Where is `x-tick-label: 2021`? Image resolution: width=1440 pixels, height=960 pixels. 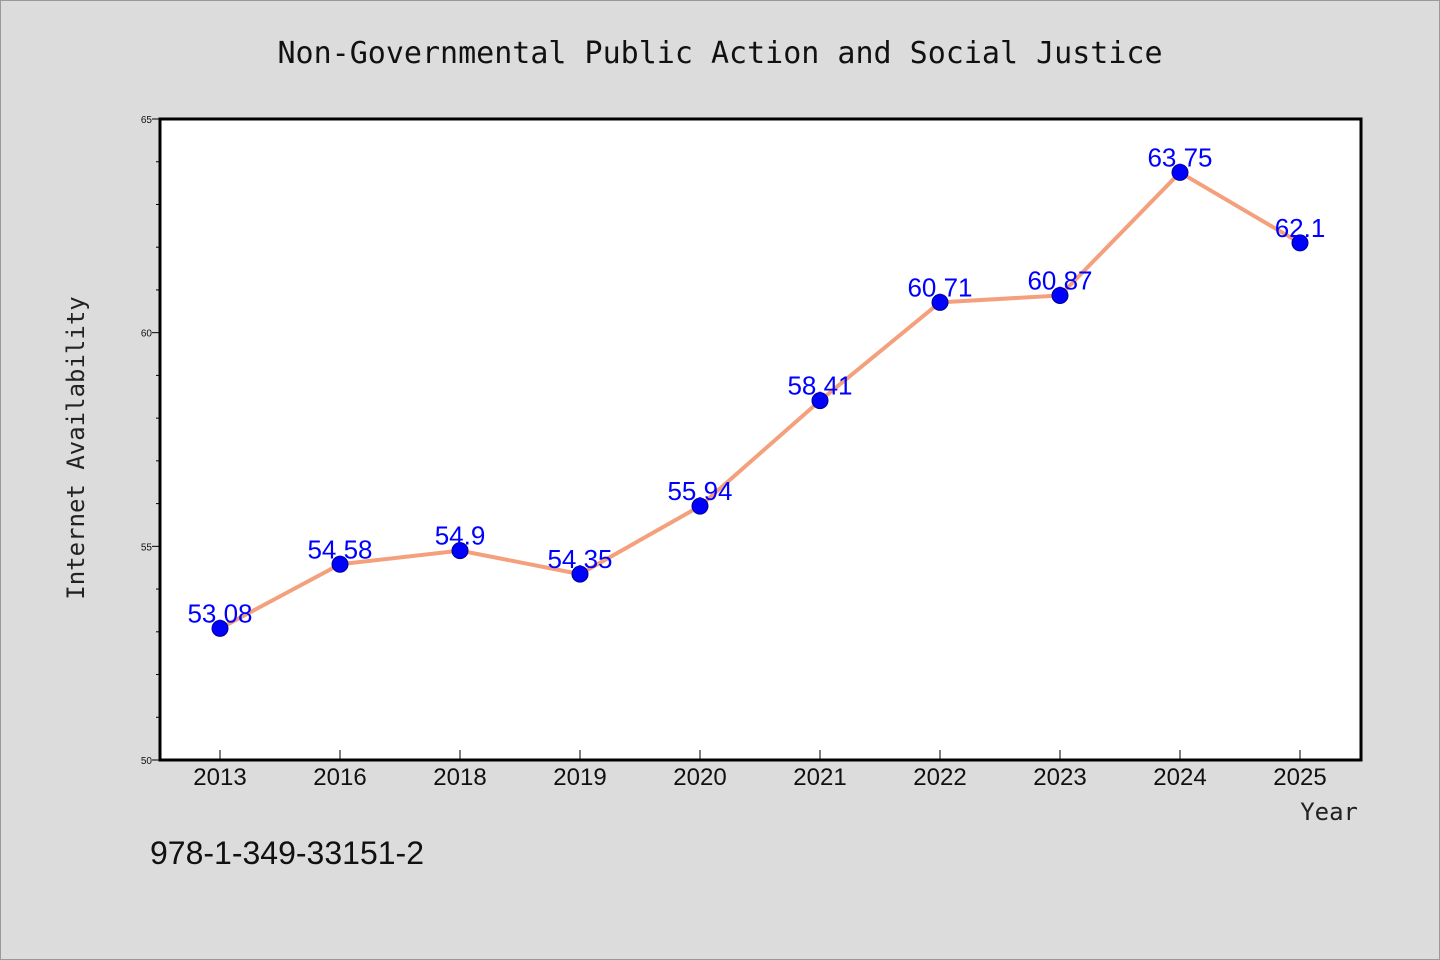 x-tick-label: 2021 is located at coordinates (819, 777).